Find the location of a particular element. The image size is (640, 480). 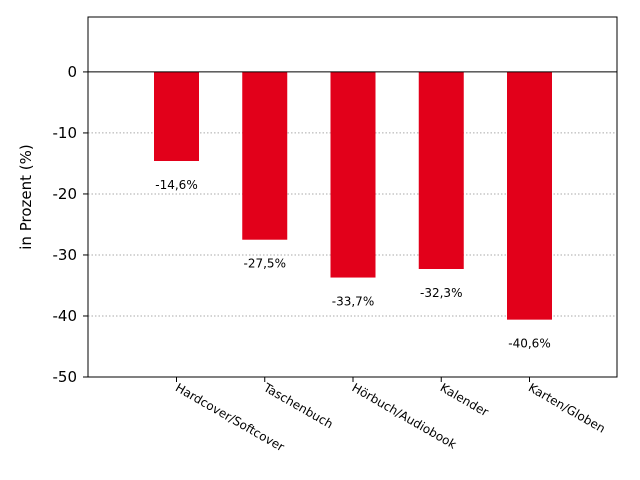

data-label: -14,6% is located at coordinates (176, 185).